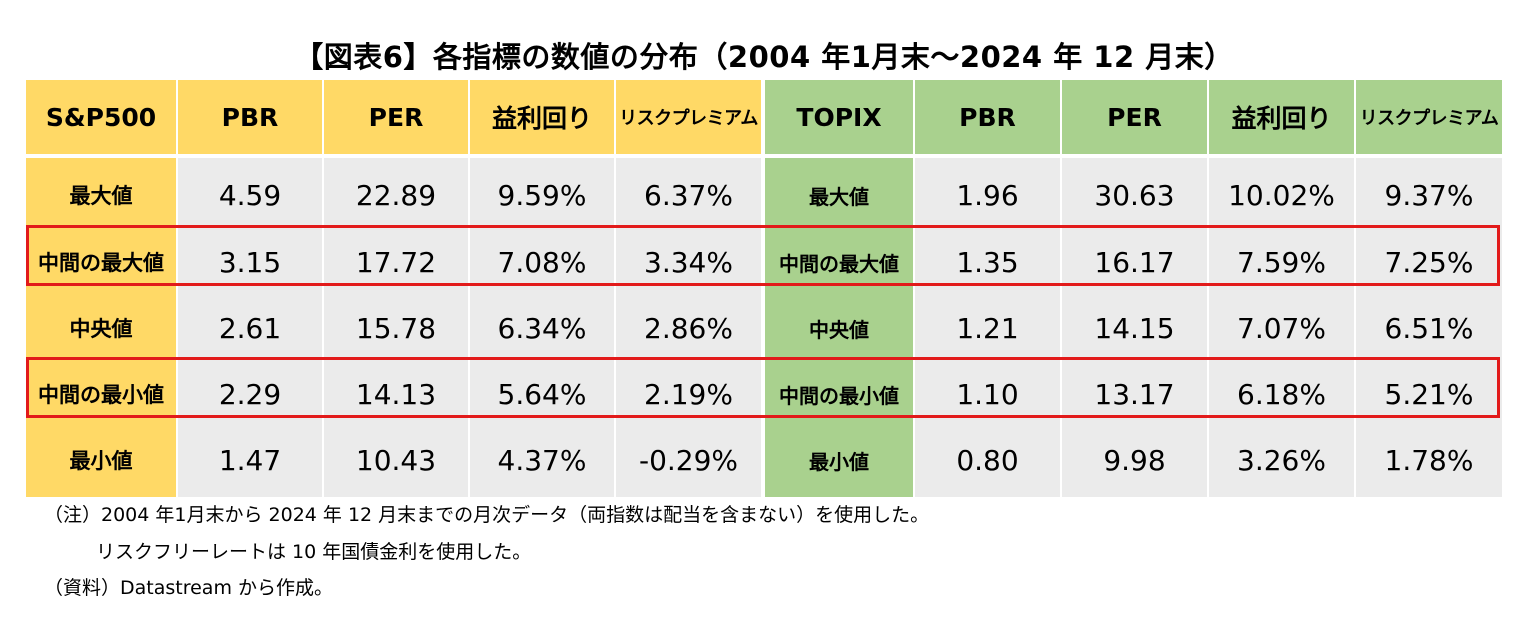  I want to click on header-tp-risk-premium: リスクプレミアム, so click(1429, 117).